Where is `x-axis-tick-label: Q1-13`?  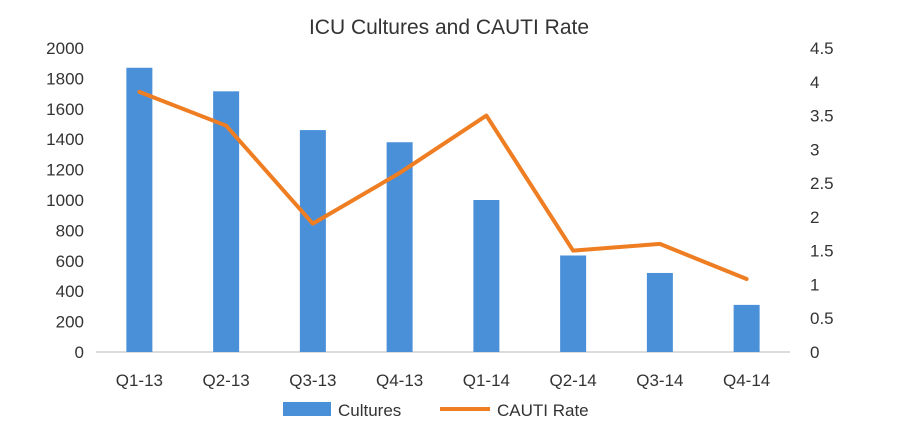
x-axis-tick-label: Q1-13 is located at coordinates (139, 380).